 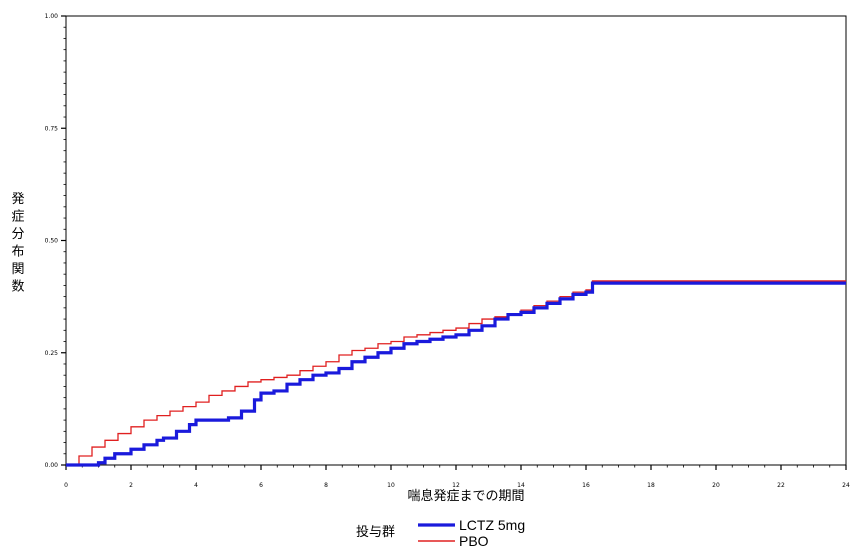 I want to click on y-axis-title-char: 症, so click(x=17, y=217).